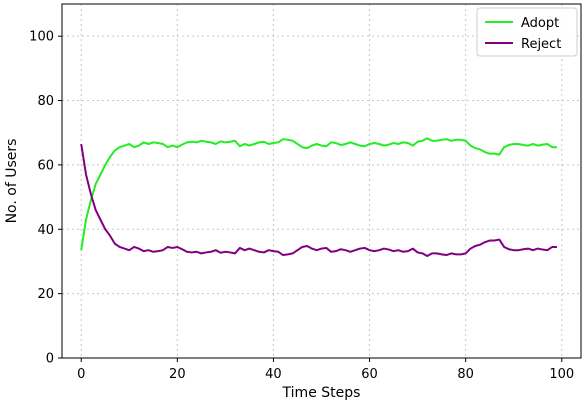 The image size is (586, 405). What do you see at coordinates (527, 32) in the screenshot?
I see `legend: Adopt Reject` at bounding box center [527, 32].